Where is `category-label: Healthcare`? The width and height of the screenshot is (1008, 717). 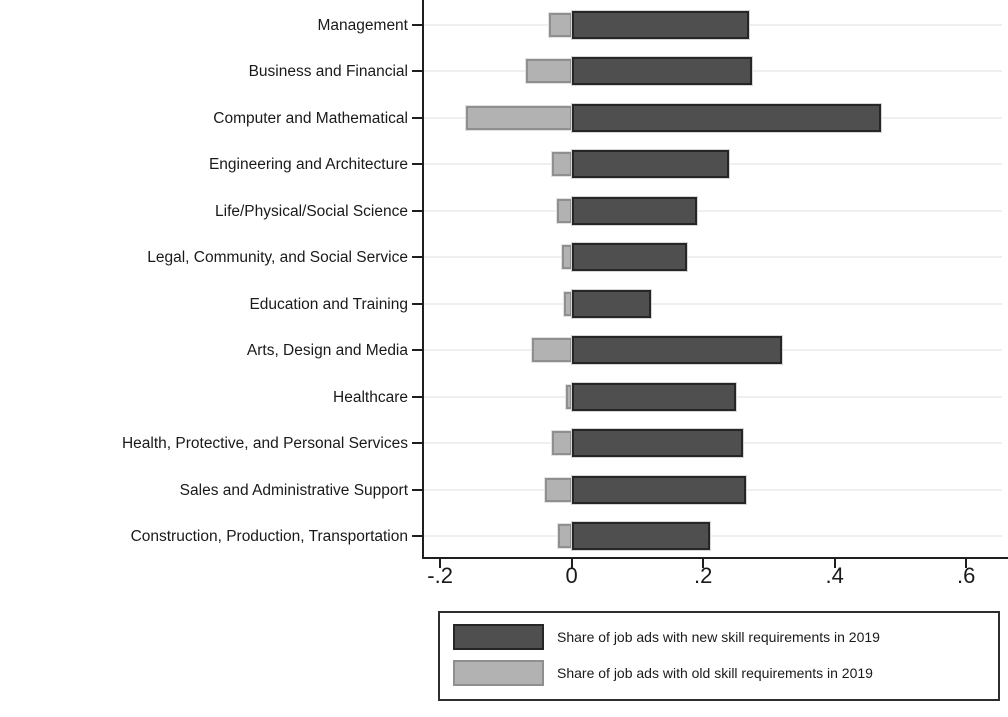
category-label: Healthcare is located at coordinates (370, 397).